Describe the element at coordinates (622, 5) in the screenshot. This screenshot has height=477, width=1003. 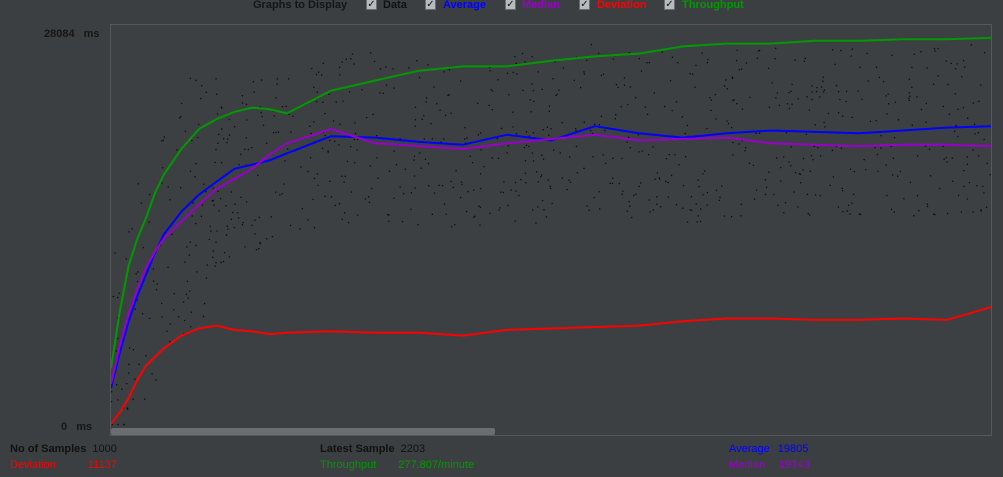
I see `deviation-series-label: Deviation` at that location.